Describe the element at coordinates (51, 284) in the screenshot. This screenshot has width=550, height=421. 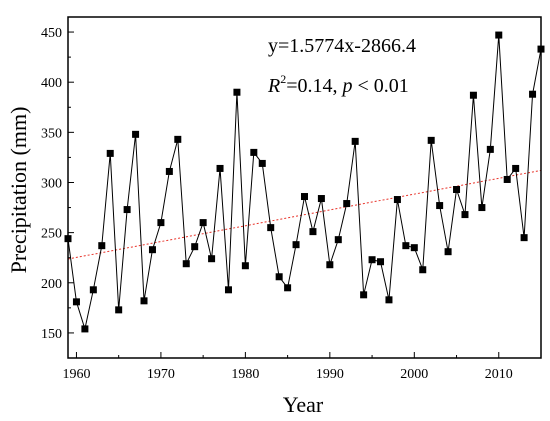
I see `y-tick-label: 200` at that location.